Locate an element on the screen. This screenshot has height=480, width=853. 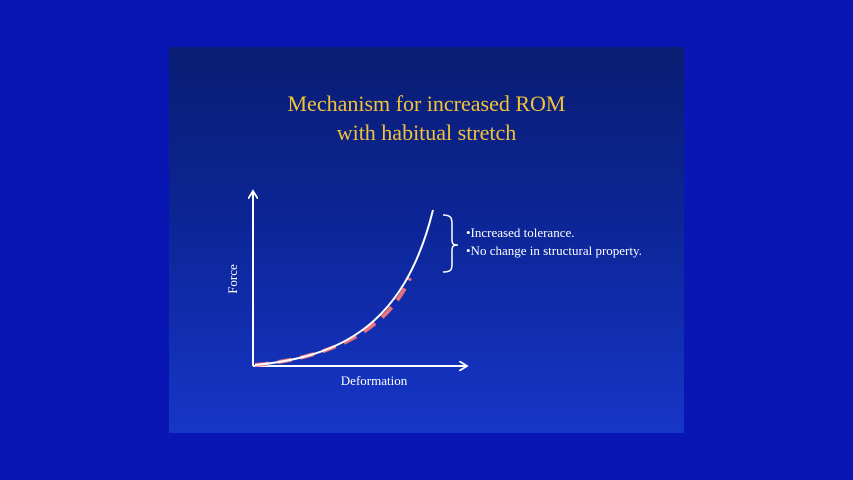
force-deformation-curve is located at coordinates (344, 287).